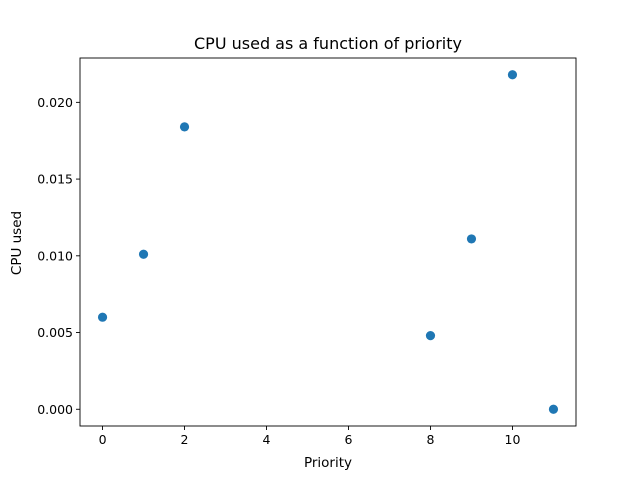  I want to click on x-tick-label: 6, so click(349, 439).